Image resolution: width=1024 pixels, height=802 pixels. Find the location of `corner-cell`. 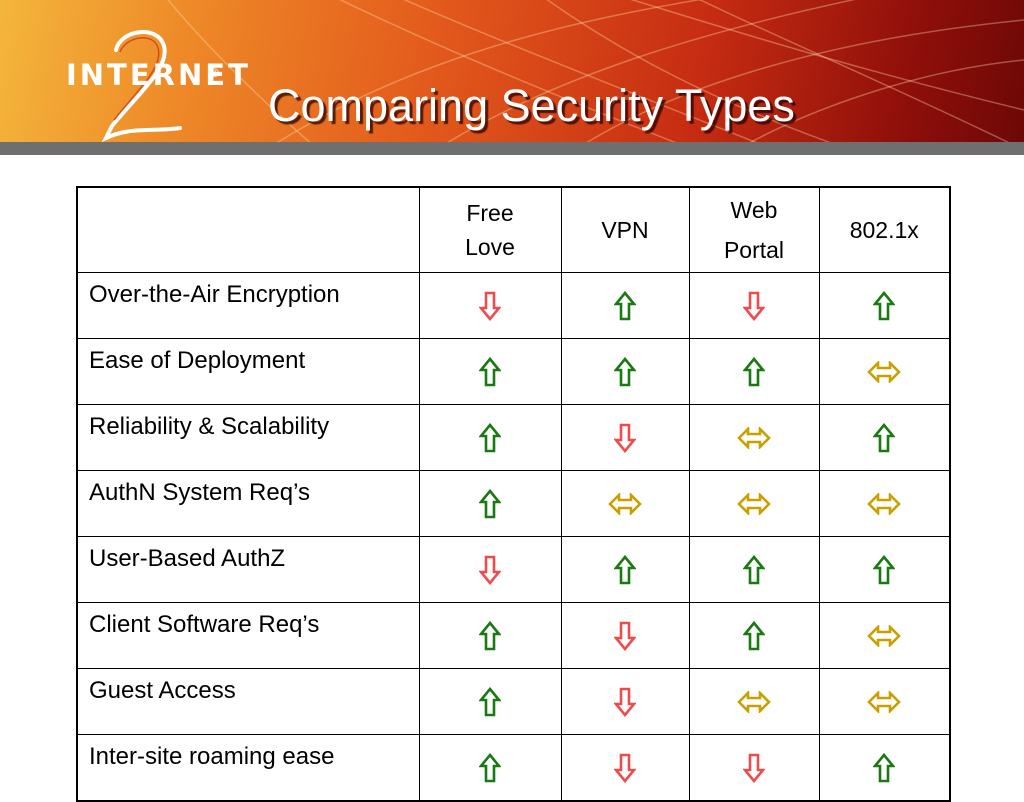

corner-cell is located at coordinates (248, 229).